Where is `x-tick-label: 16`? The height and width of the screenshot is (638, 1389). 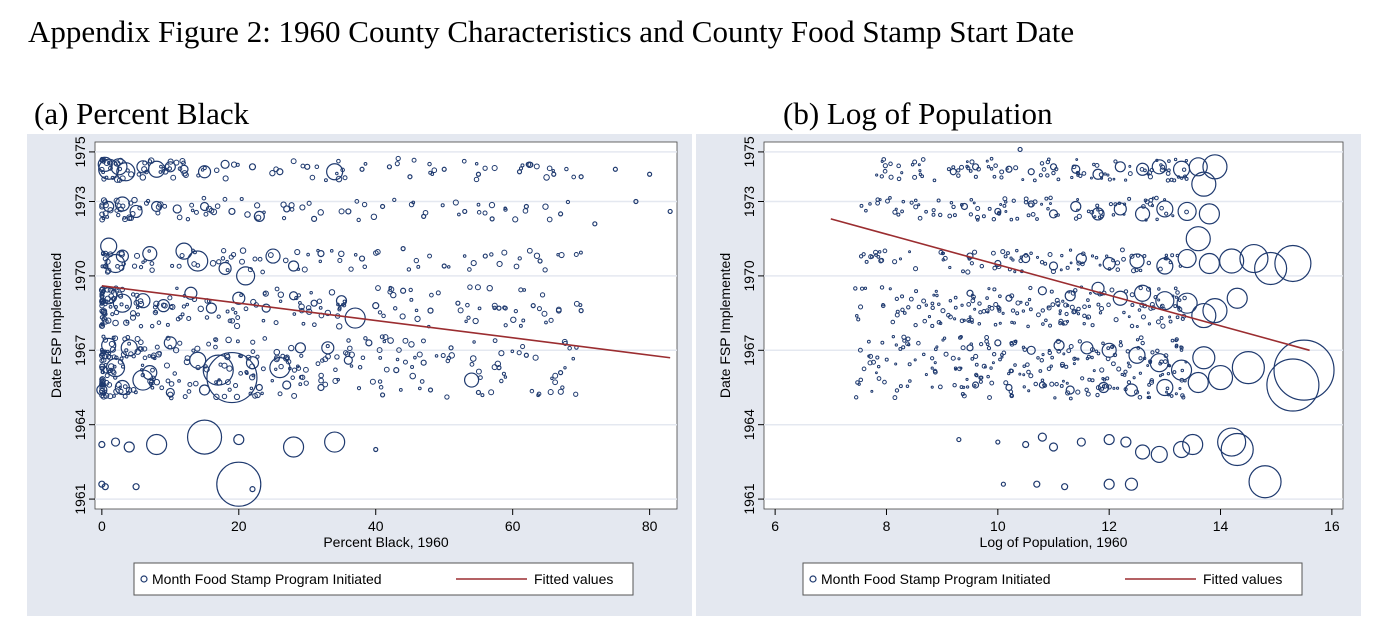 x-tick-label: 16 is located at coordinates (1332, 526).